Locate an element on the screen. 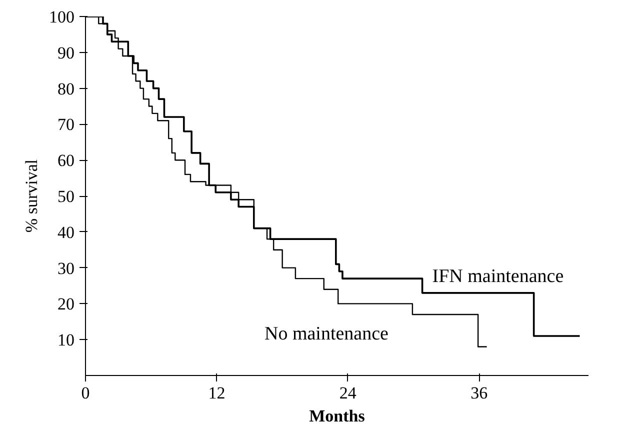  x-tick-label: 36 is located at coordinates (479, 393).